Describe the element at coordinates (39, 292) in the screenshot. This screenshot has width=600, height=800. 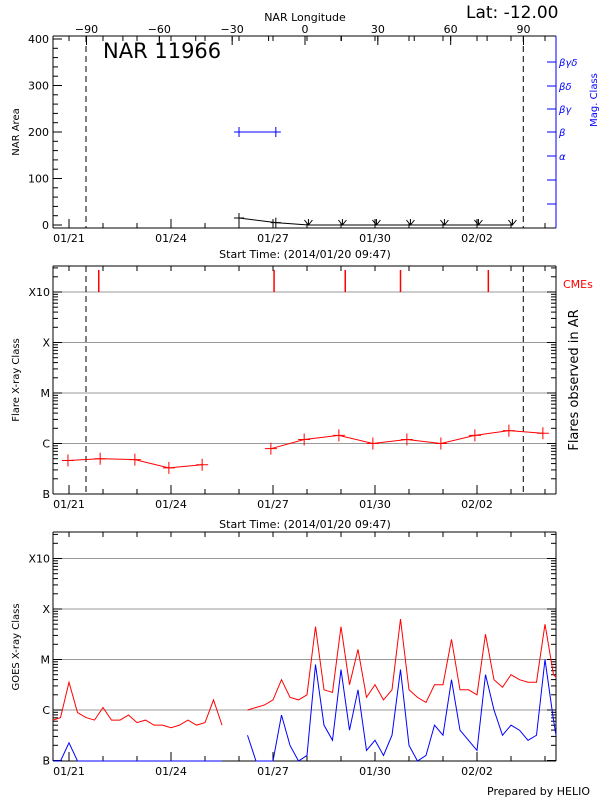
I see `panel2-y-tick-label: X10` at that location.